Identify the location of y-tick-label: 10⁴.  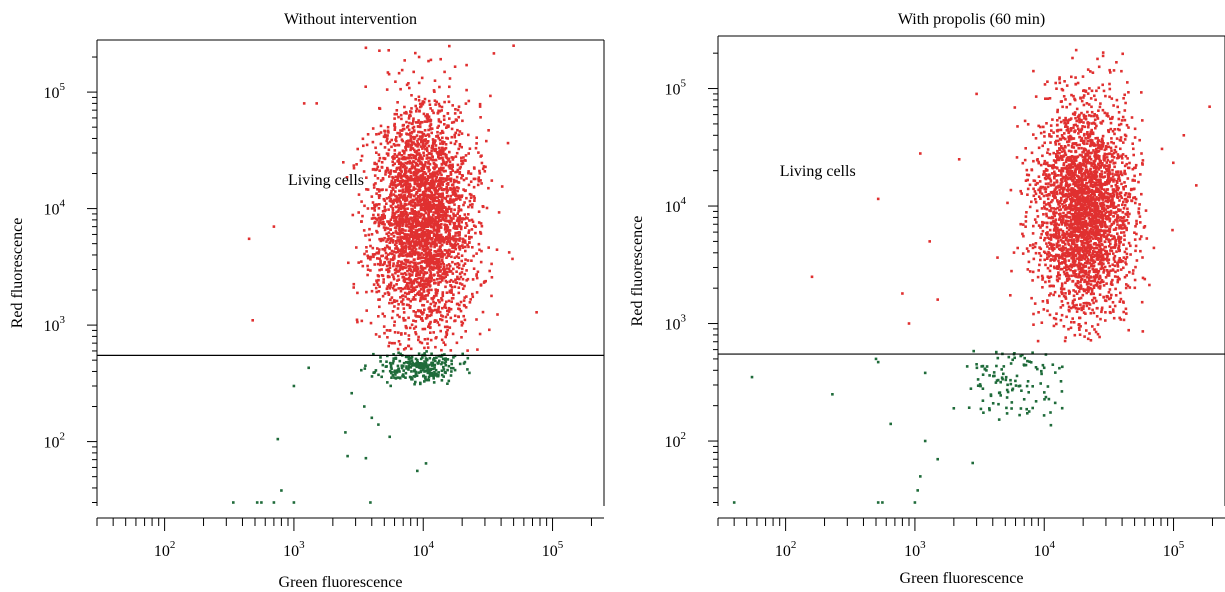
(55, 208).